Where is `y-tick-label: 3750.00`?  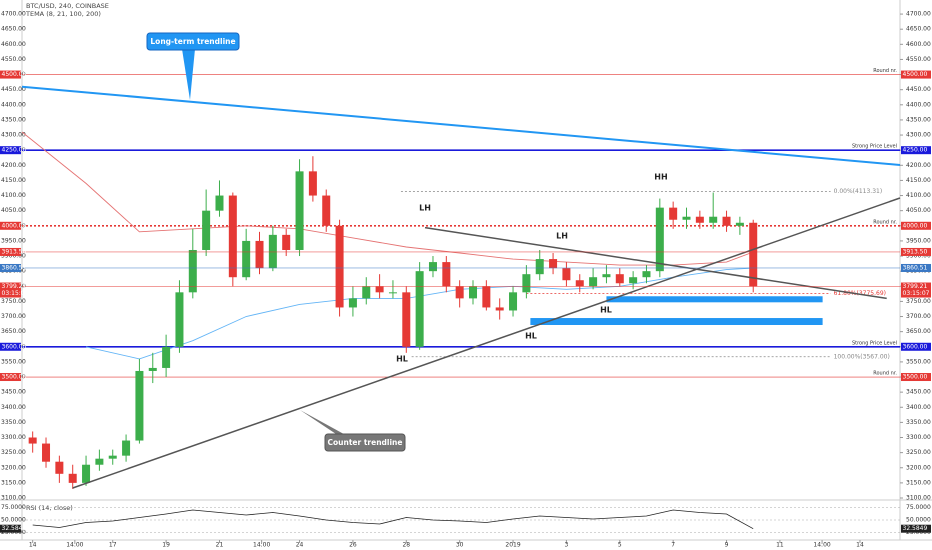 y-tick-label: 3750.00 is located at coordinates (13, 301).